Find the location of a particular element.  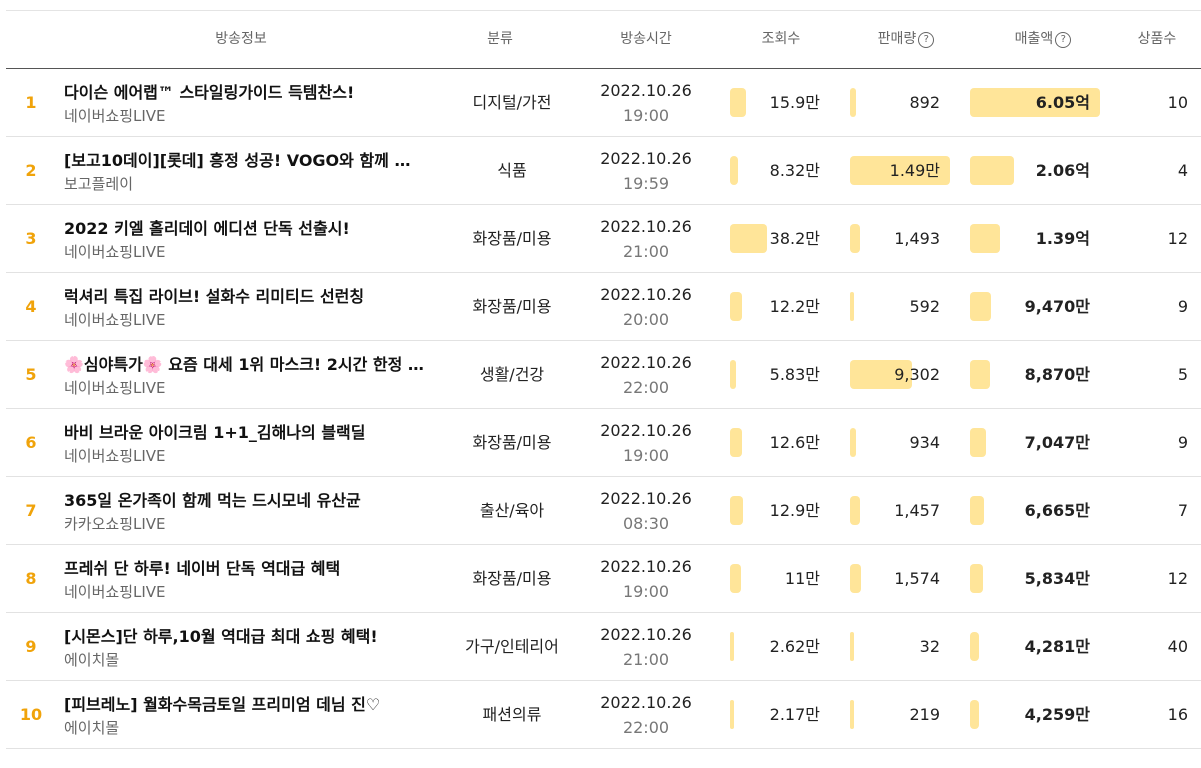

views-value: 12.6만 is located at coordinates (794, 442).